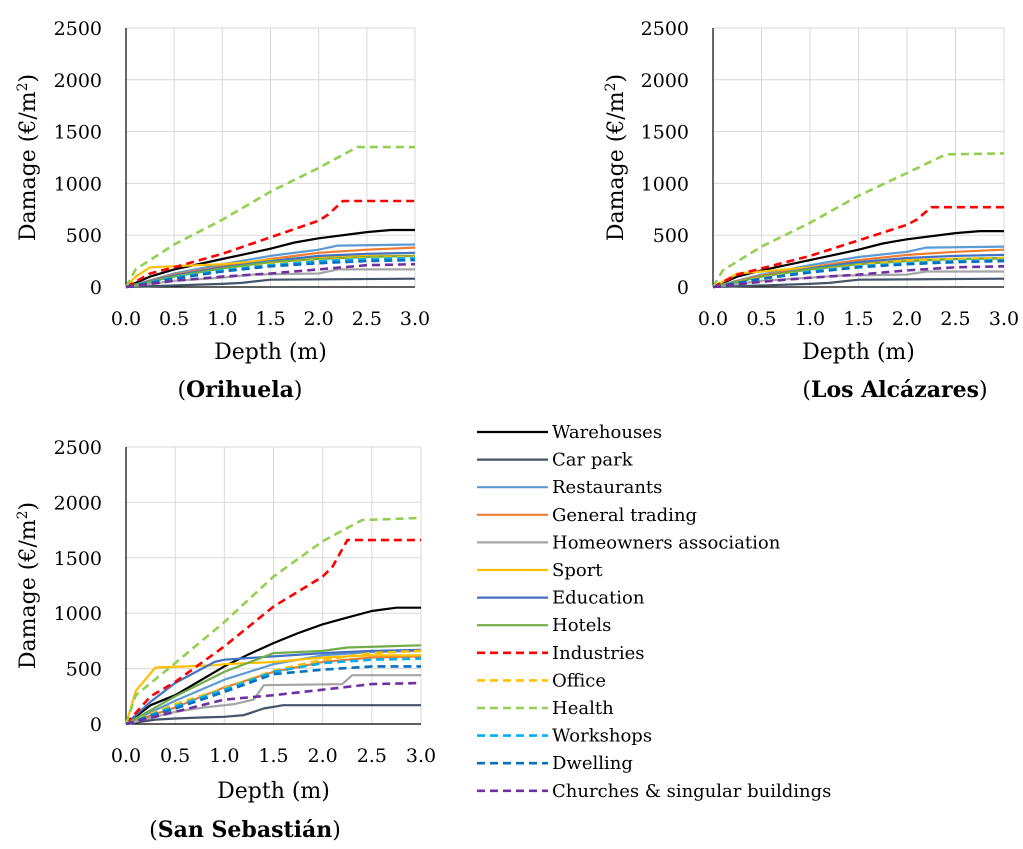 The height and width of the screenshot is (849, 1023). Describe the element at coordinates (624, 515) in the screenshot. I see `legend-label-general-trading: General trading` at that location.